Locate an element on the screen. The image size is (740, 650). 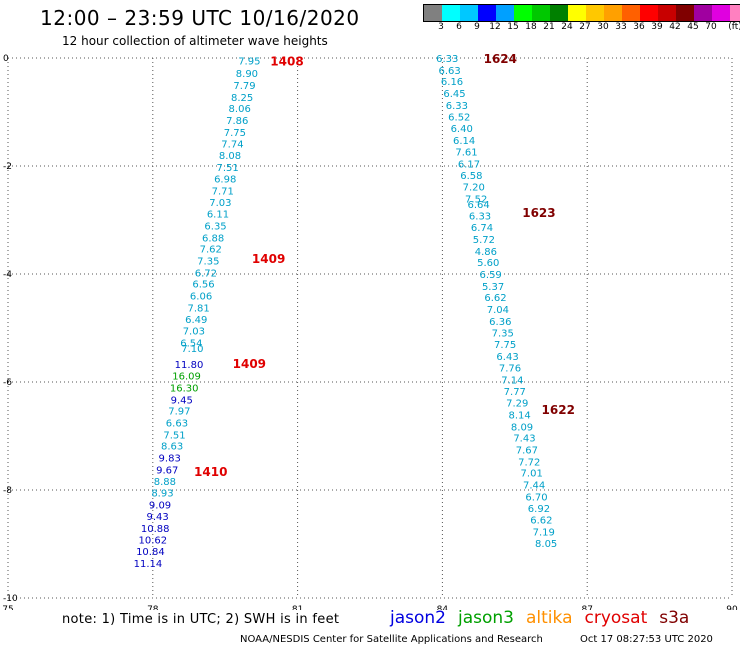
pass-time-label: 1622 is located at coordinates (558, 410).